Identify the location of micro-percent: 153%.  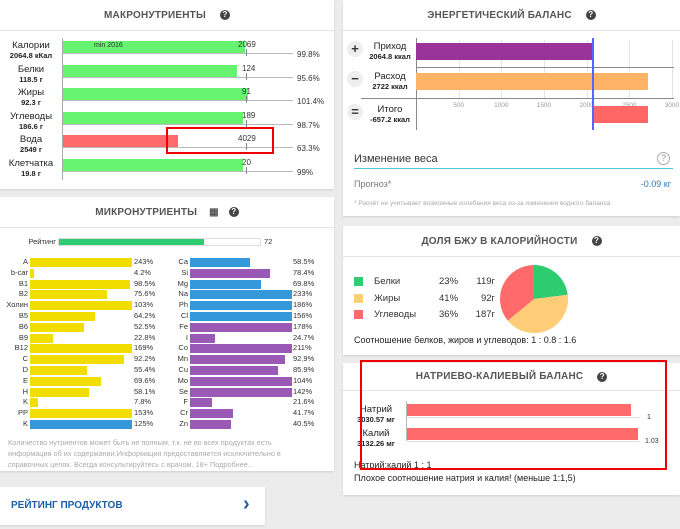
(144, 413).